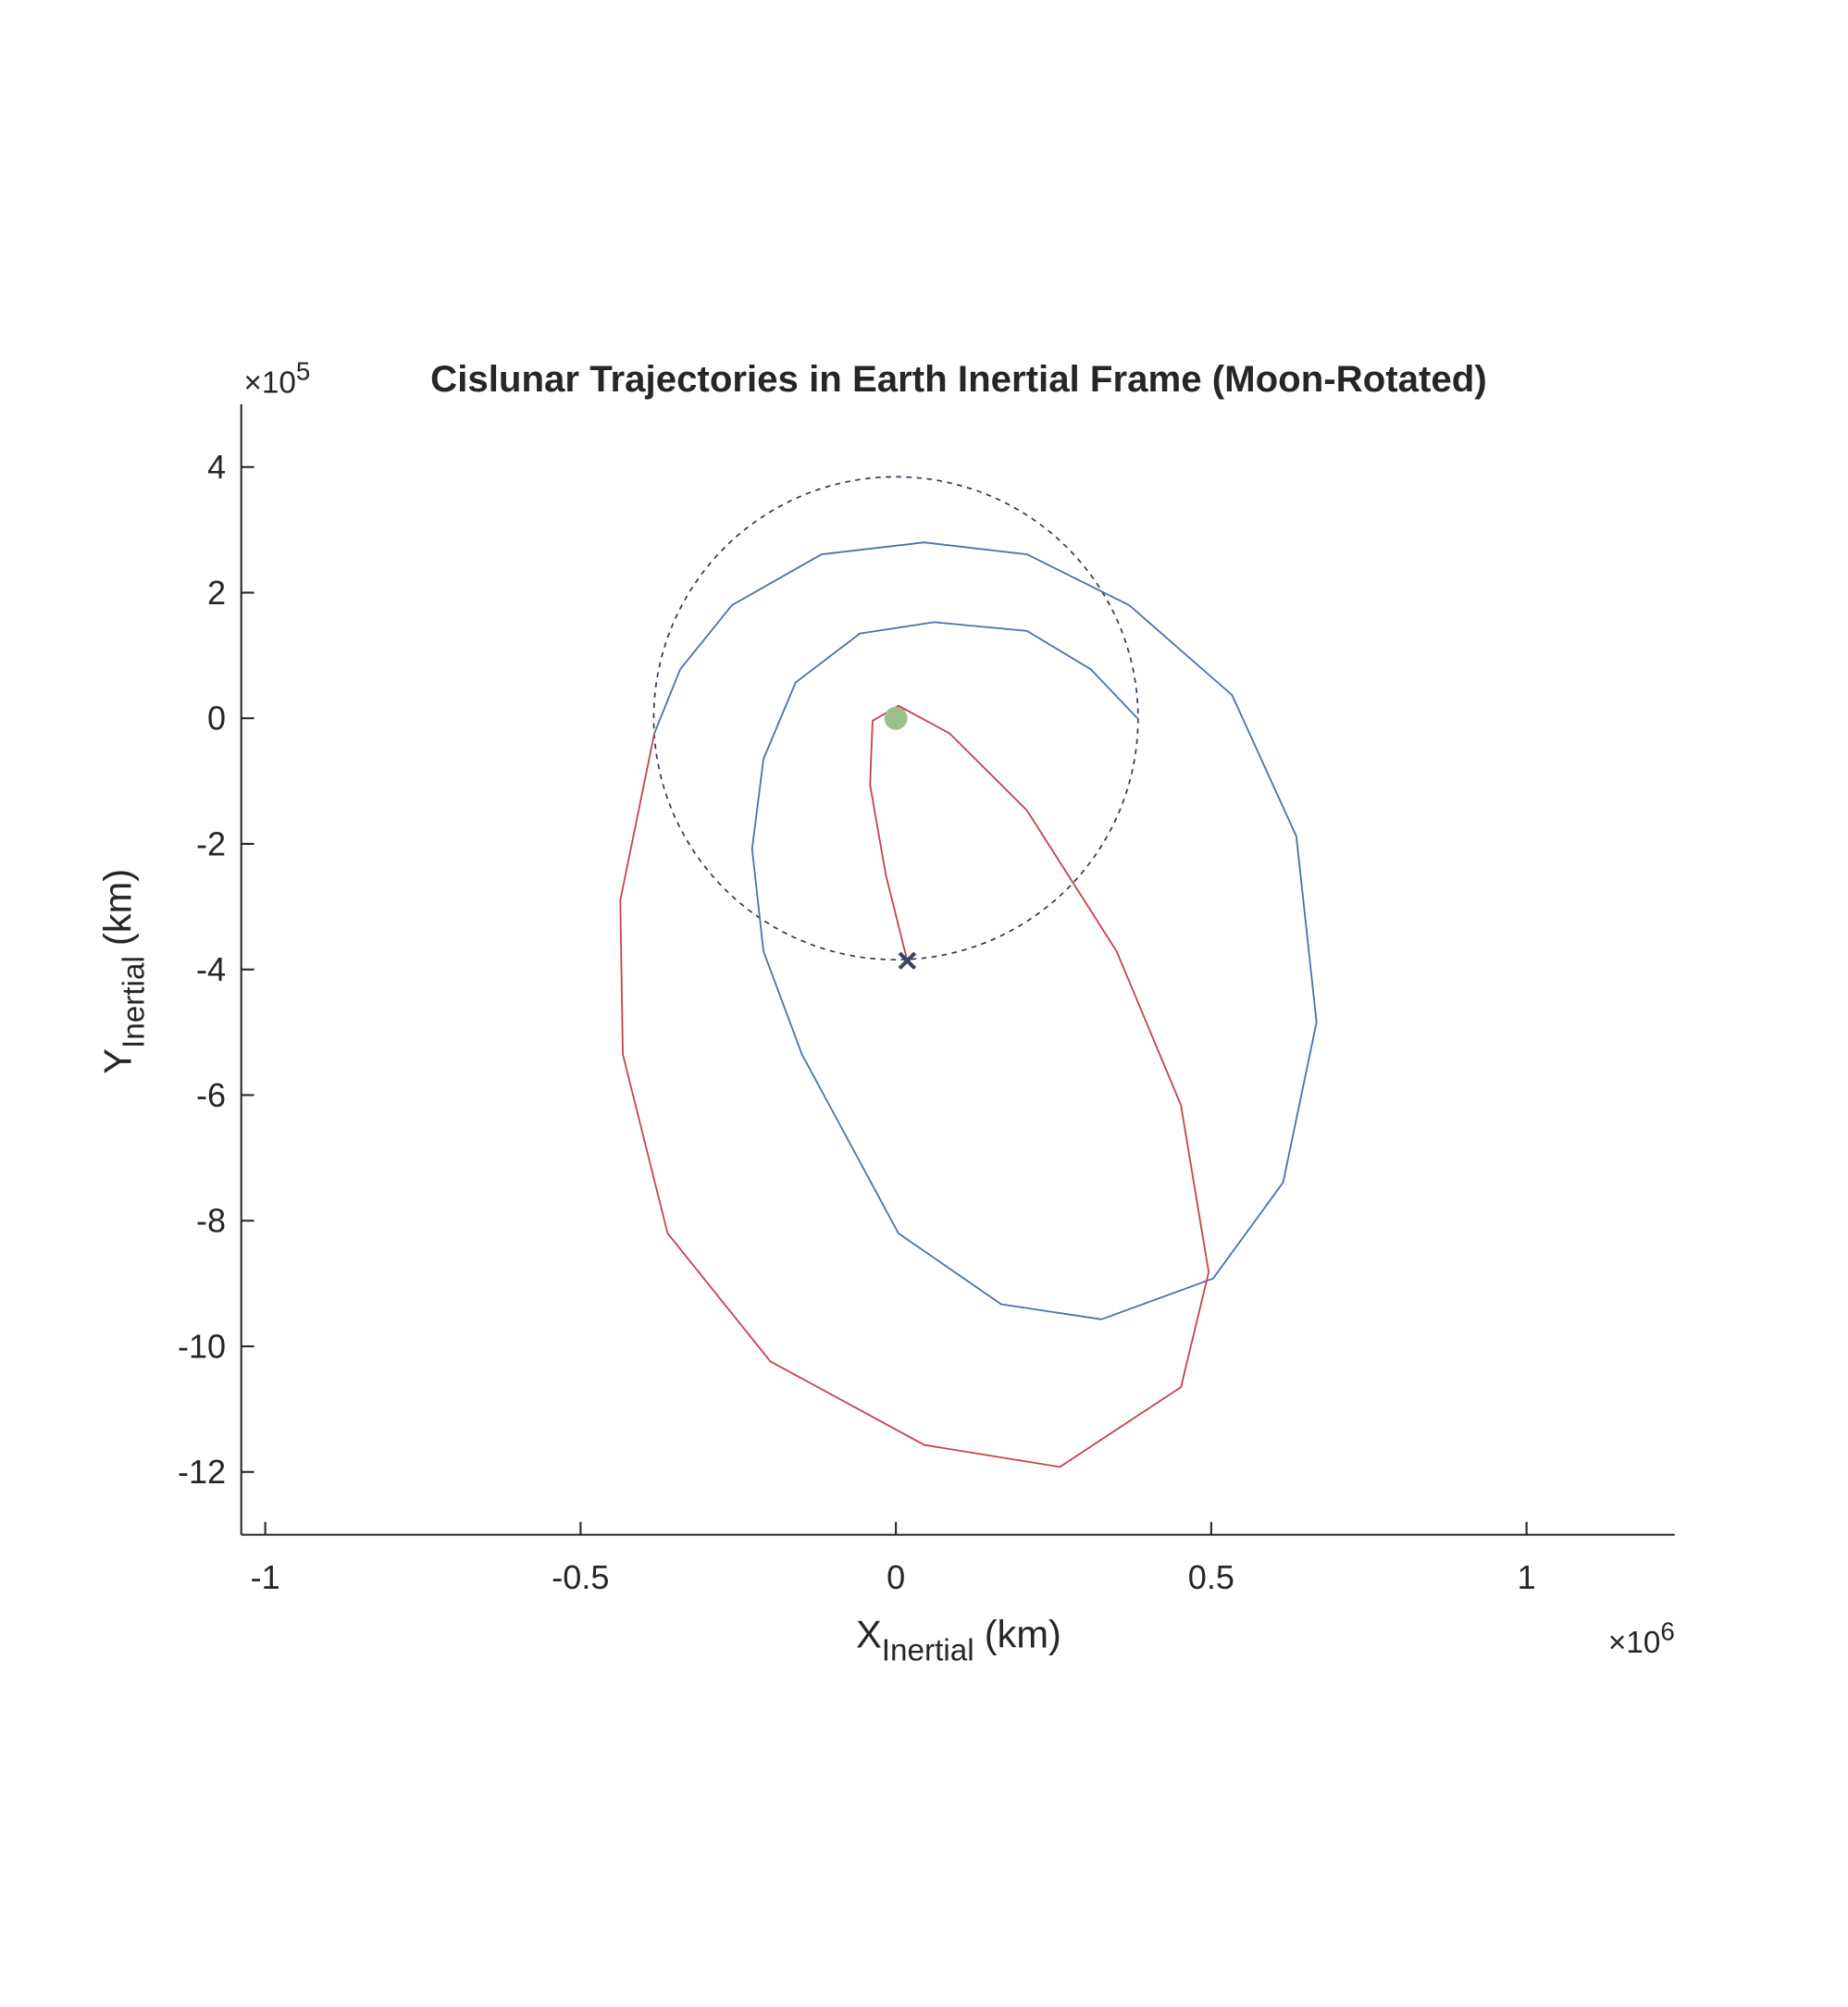  Describe the element at coordinates (265, 1577) in the screenshot. I see `x-tick-label: -1` at that location.